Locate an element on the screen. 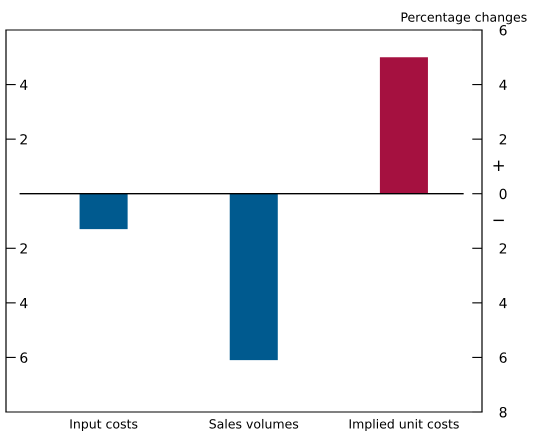  y2-tick-label: 8 is located at coordinates (503, 412).